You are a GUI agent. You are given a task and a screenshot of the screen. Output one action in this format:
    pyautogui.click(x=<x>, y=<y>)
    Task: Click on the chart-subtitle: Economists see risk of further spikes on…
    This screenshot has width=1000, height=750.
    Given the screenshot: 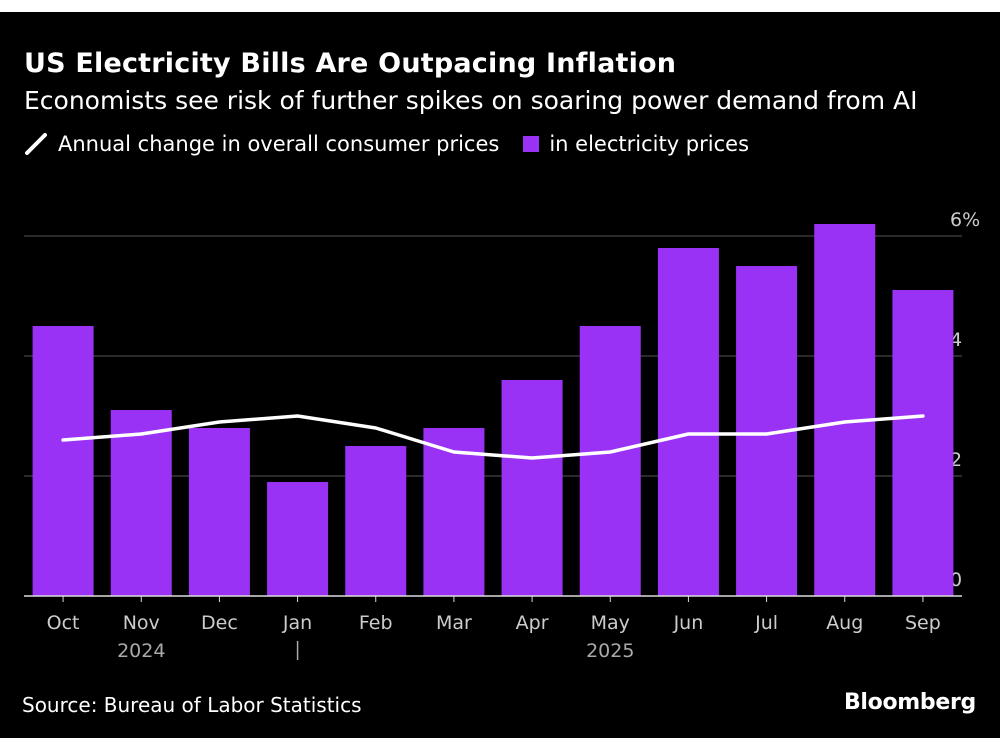 What is the action you would take?
    pyautogui.click(x=471, y=100)
    